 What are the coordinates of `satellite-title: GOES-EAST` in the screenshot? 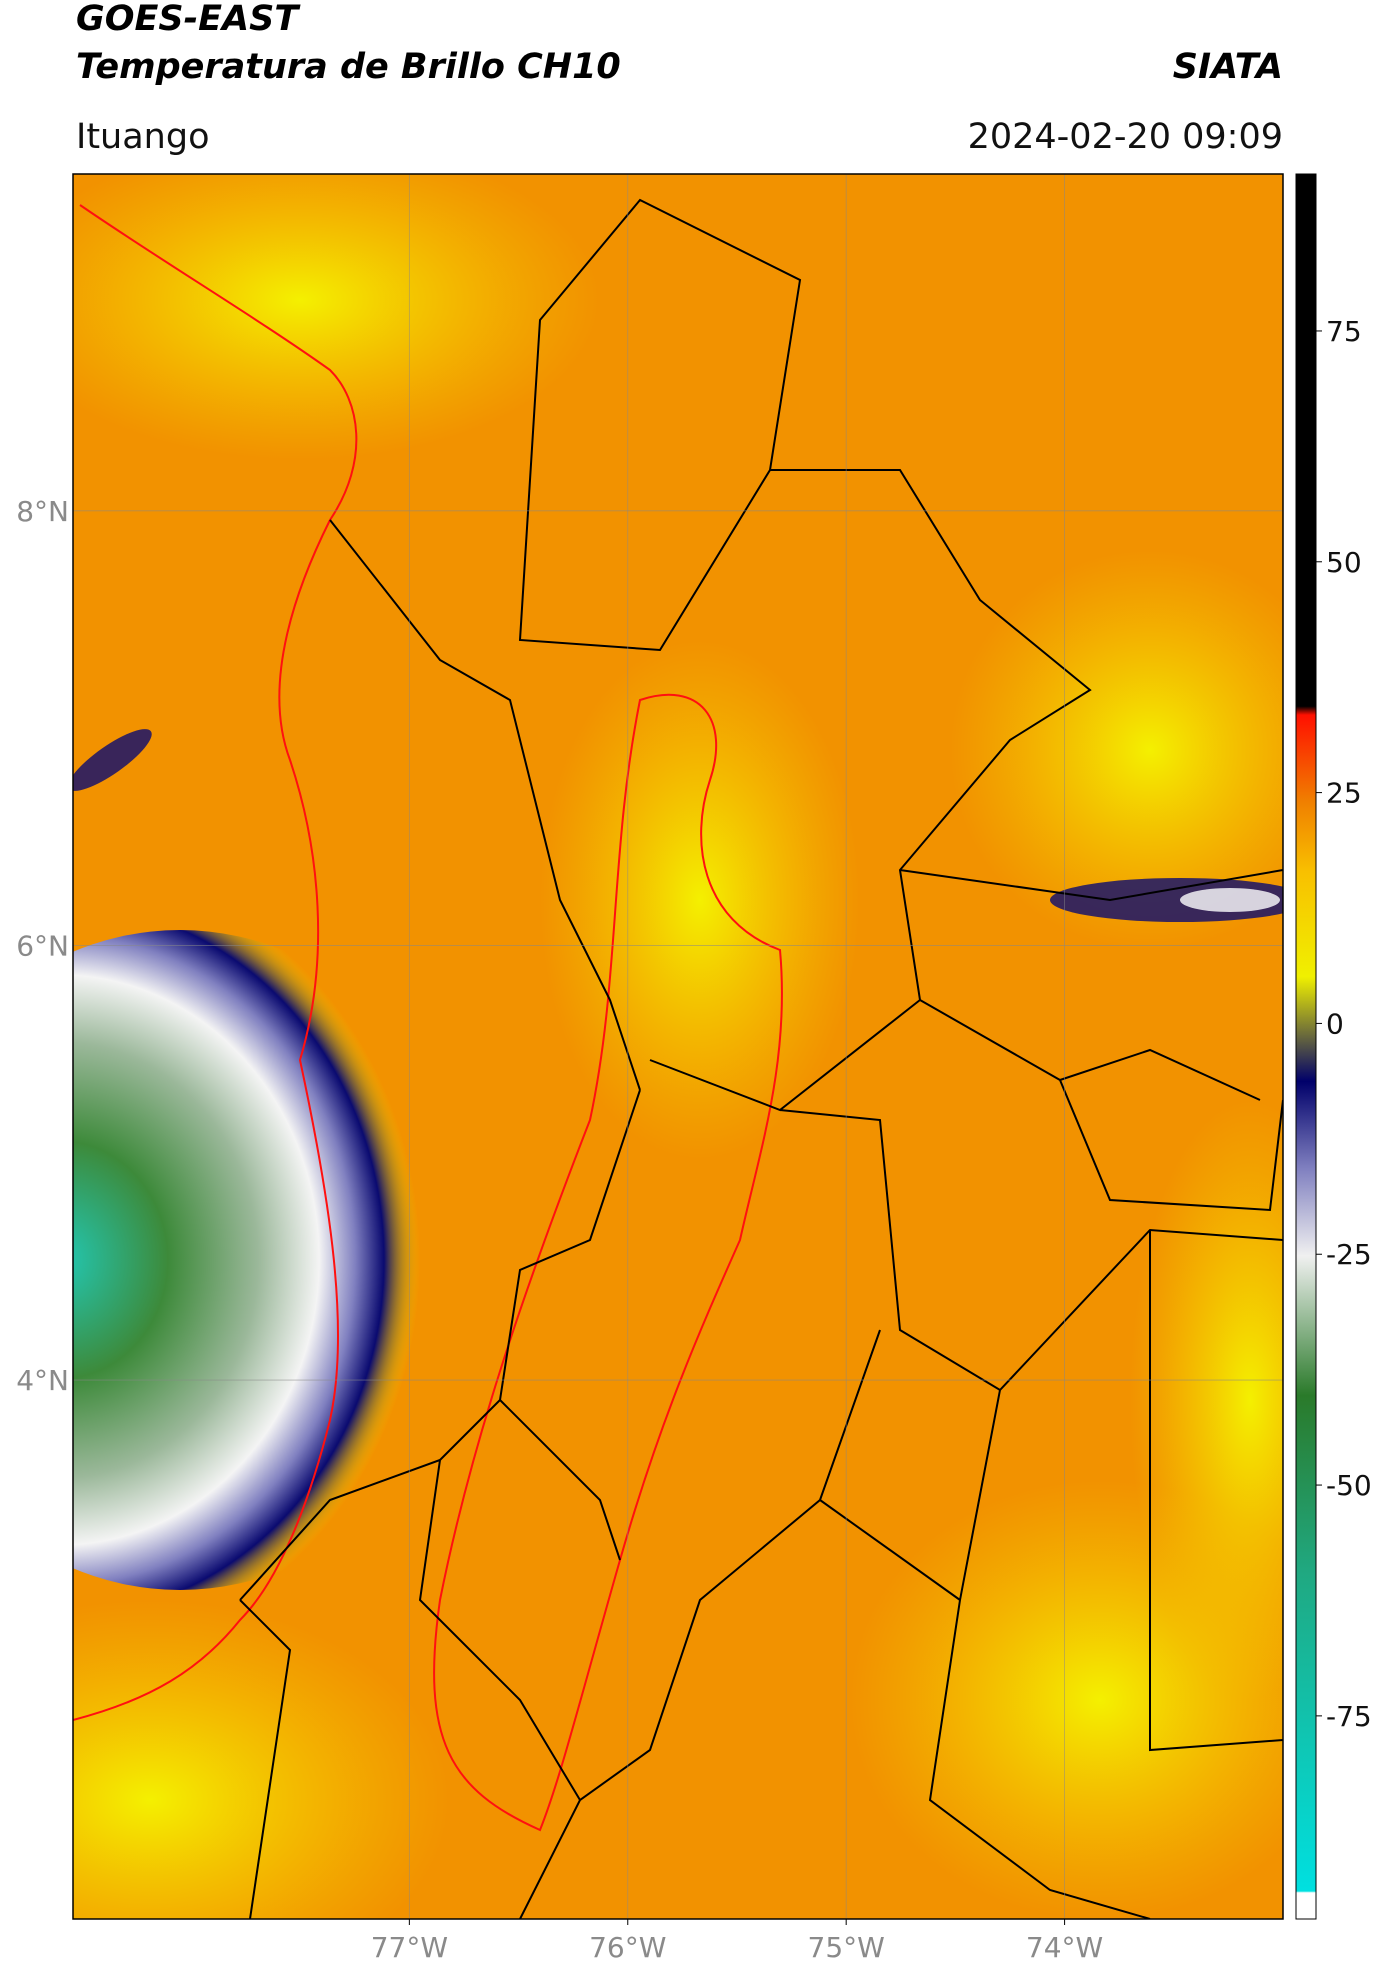 It's located at (188, 19).